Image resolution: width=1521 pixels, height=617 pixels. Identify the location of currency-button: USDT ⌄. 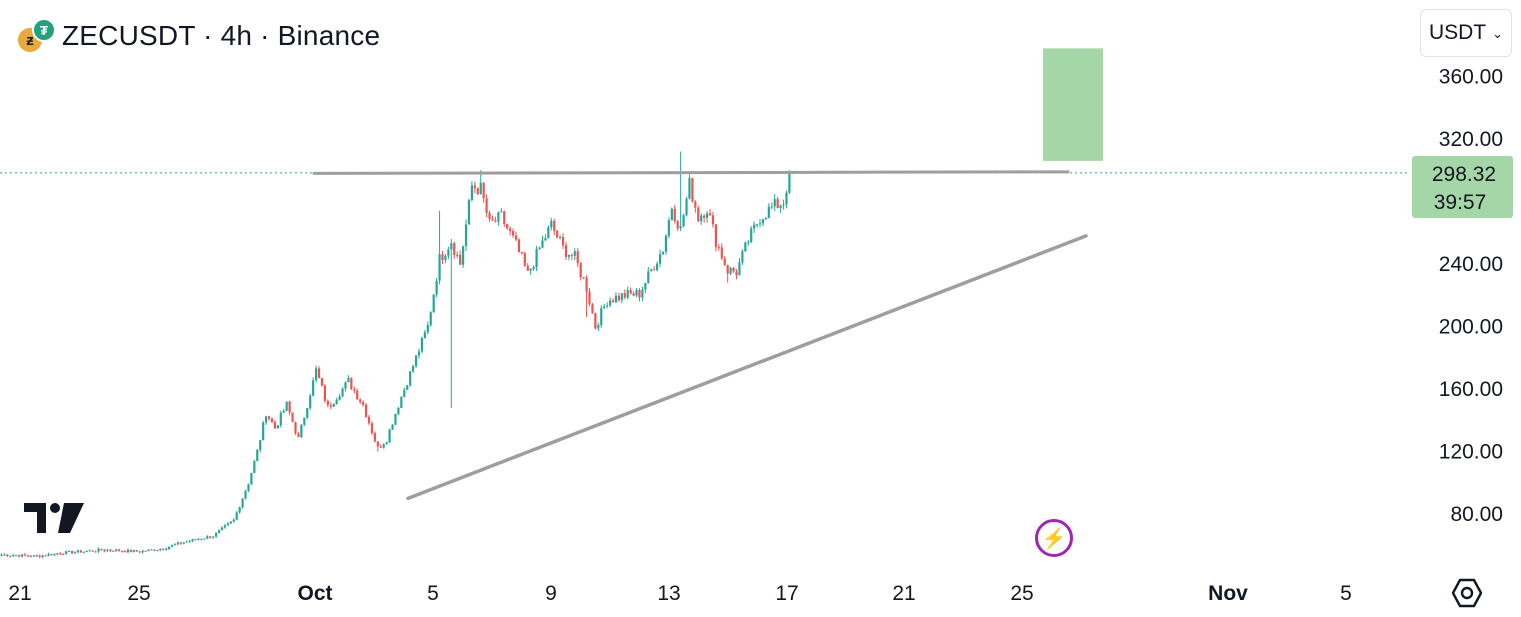
(1466, 33).